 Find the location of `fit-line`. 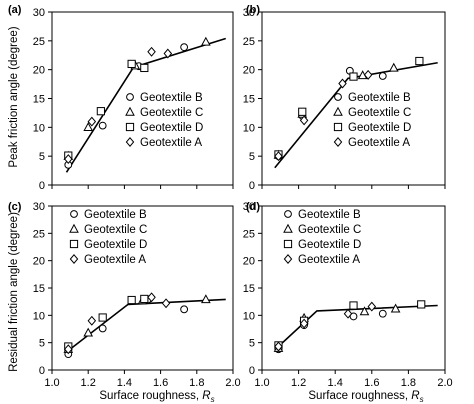

fit-line is located at coordinates (145, 105).